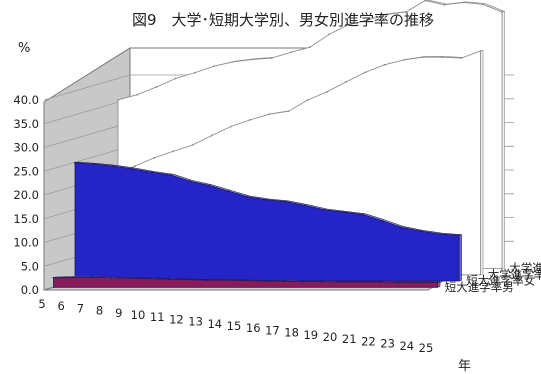 Image resolution: width=541 pixels, height=374 pixels. Describe the element at coordinates (26, 100) in the screenshot. I see `y-tick-label: 40.0` at that location.